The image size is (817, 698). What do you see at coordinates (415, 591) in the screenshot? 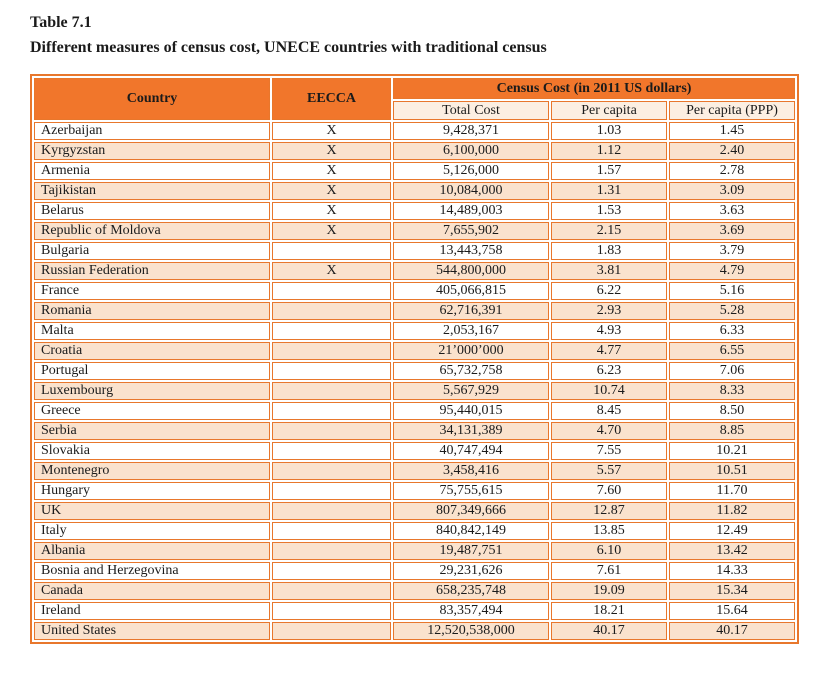
I see `table-row: Canada 658,235,748 19.09 15.34` at bounding box center [415, 591].